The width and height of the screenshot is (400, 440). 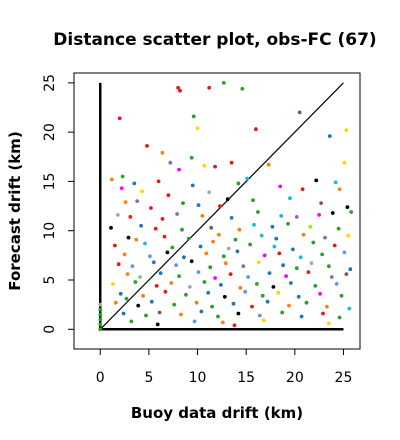 I want to click on x-tick-label: 20, so click(x=295, y=378).